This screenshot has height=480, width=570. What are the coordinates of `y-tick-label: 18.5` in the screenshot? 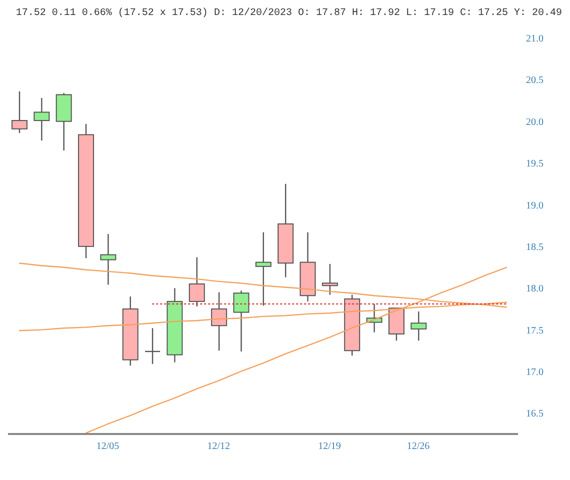 It's located at (535, 247).